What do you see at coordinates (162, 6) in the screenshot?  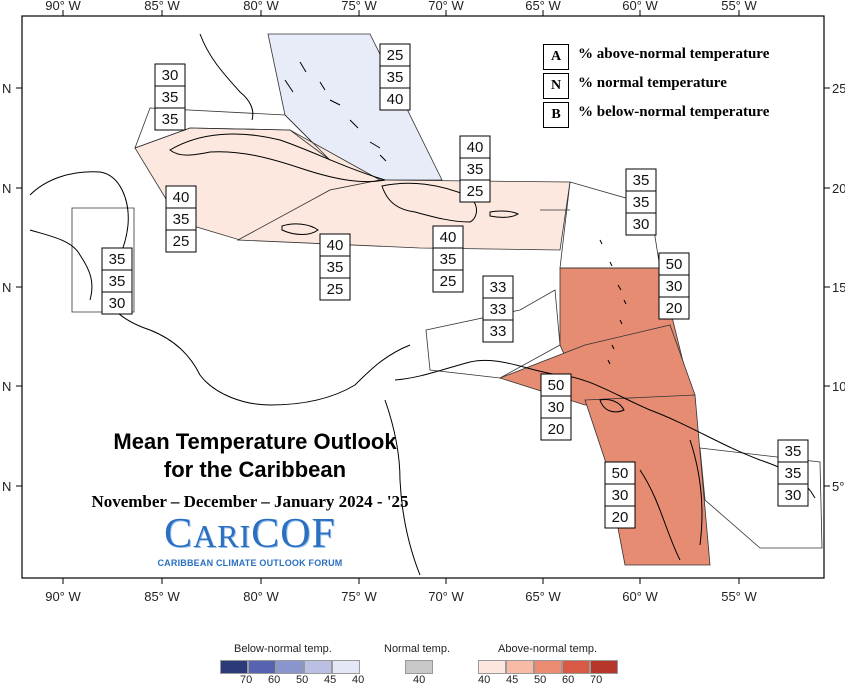 I see `x-top-label: 85° W` at bounding box center [162, 6].